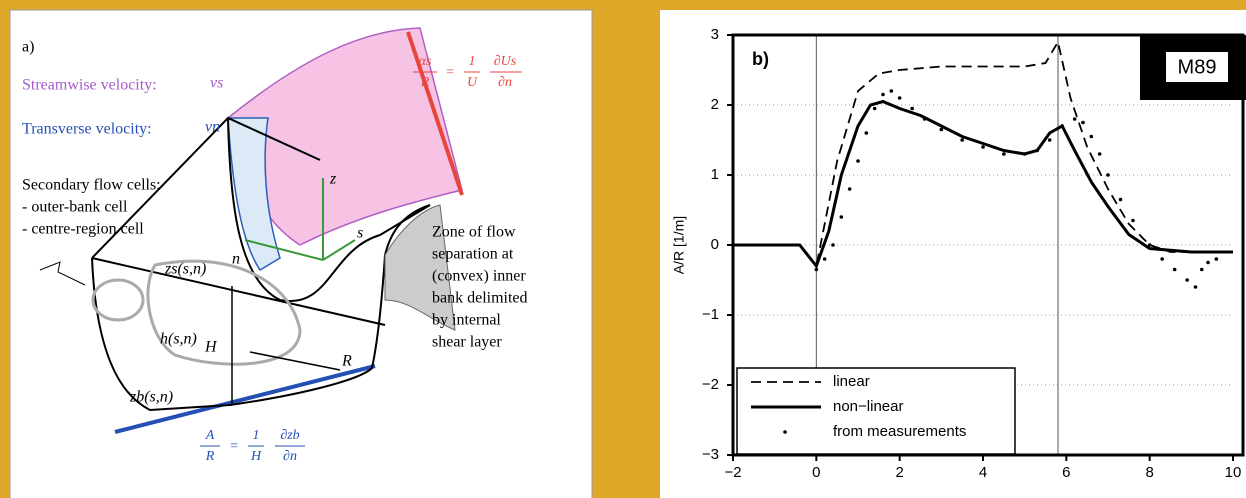 The image size is (1246, 498). What do you see at coordinates (1233, 472) in the screenshot?
I see `x-tick-label: 10` at bounding box center [1233, 472].